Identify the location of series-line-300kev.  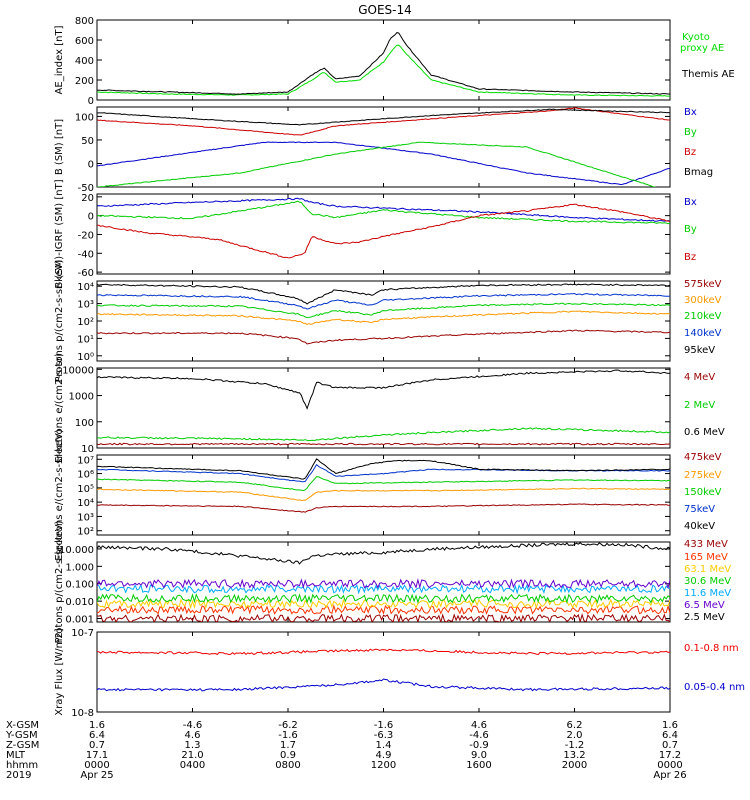
(383, 317).